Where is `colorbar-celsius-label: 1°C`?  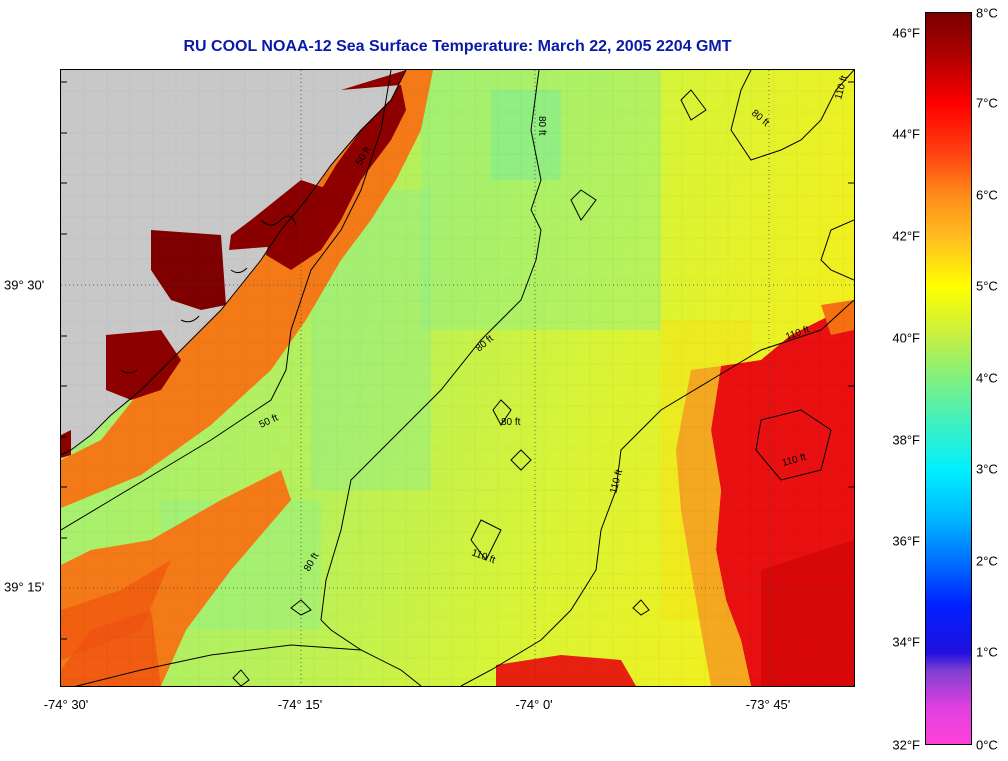
colorbar-celsius-label: 1°C is located at coordinates (987, 652).